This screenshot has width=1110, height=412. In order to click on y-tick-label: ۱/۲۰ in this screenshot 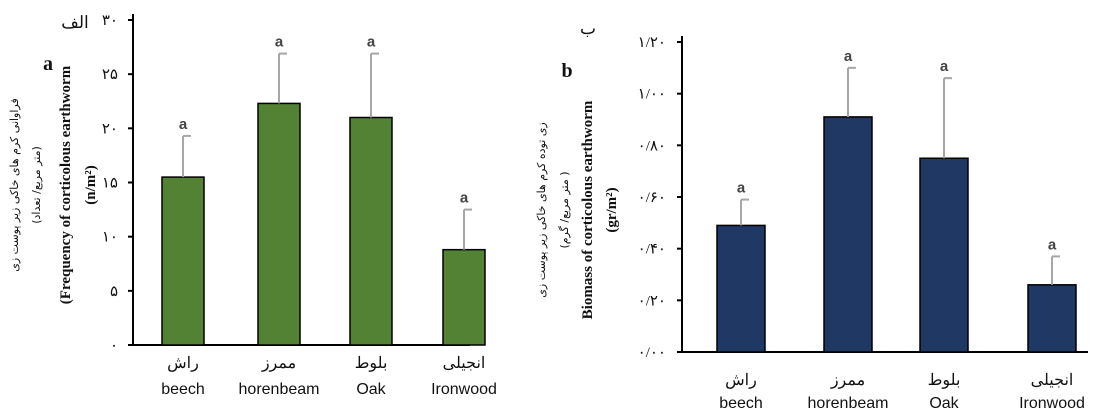, I will do `click(652, 43)`.